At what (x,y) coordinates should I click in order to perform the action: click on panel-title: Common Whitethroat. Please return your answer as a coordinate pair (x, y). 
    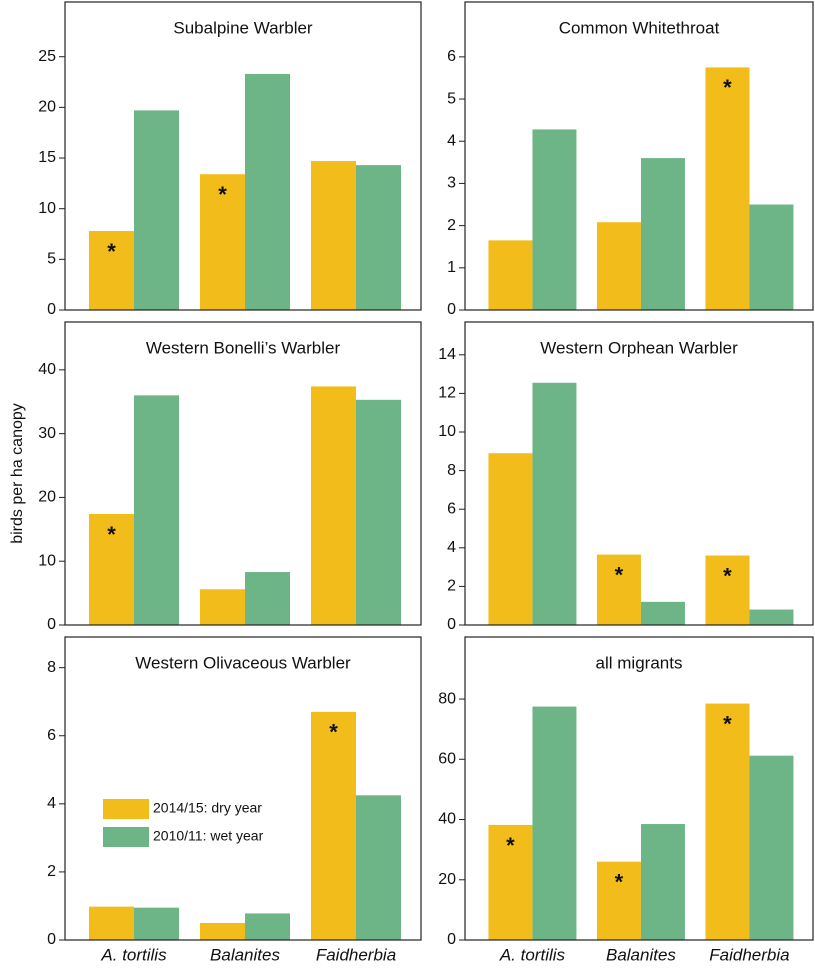
    Looking at the image, I should click on (639, 27).